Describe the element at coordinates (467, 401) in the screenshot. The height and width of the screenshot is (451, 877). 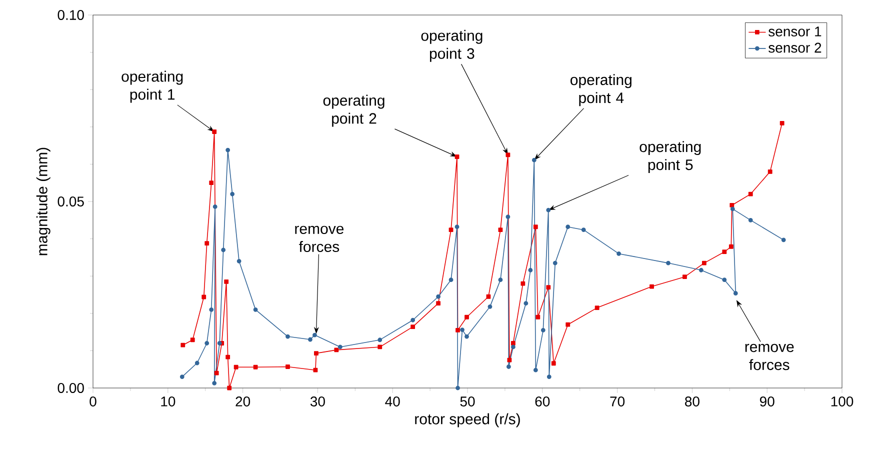
I see `x-tick-label: 50` at that location.